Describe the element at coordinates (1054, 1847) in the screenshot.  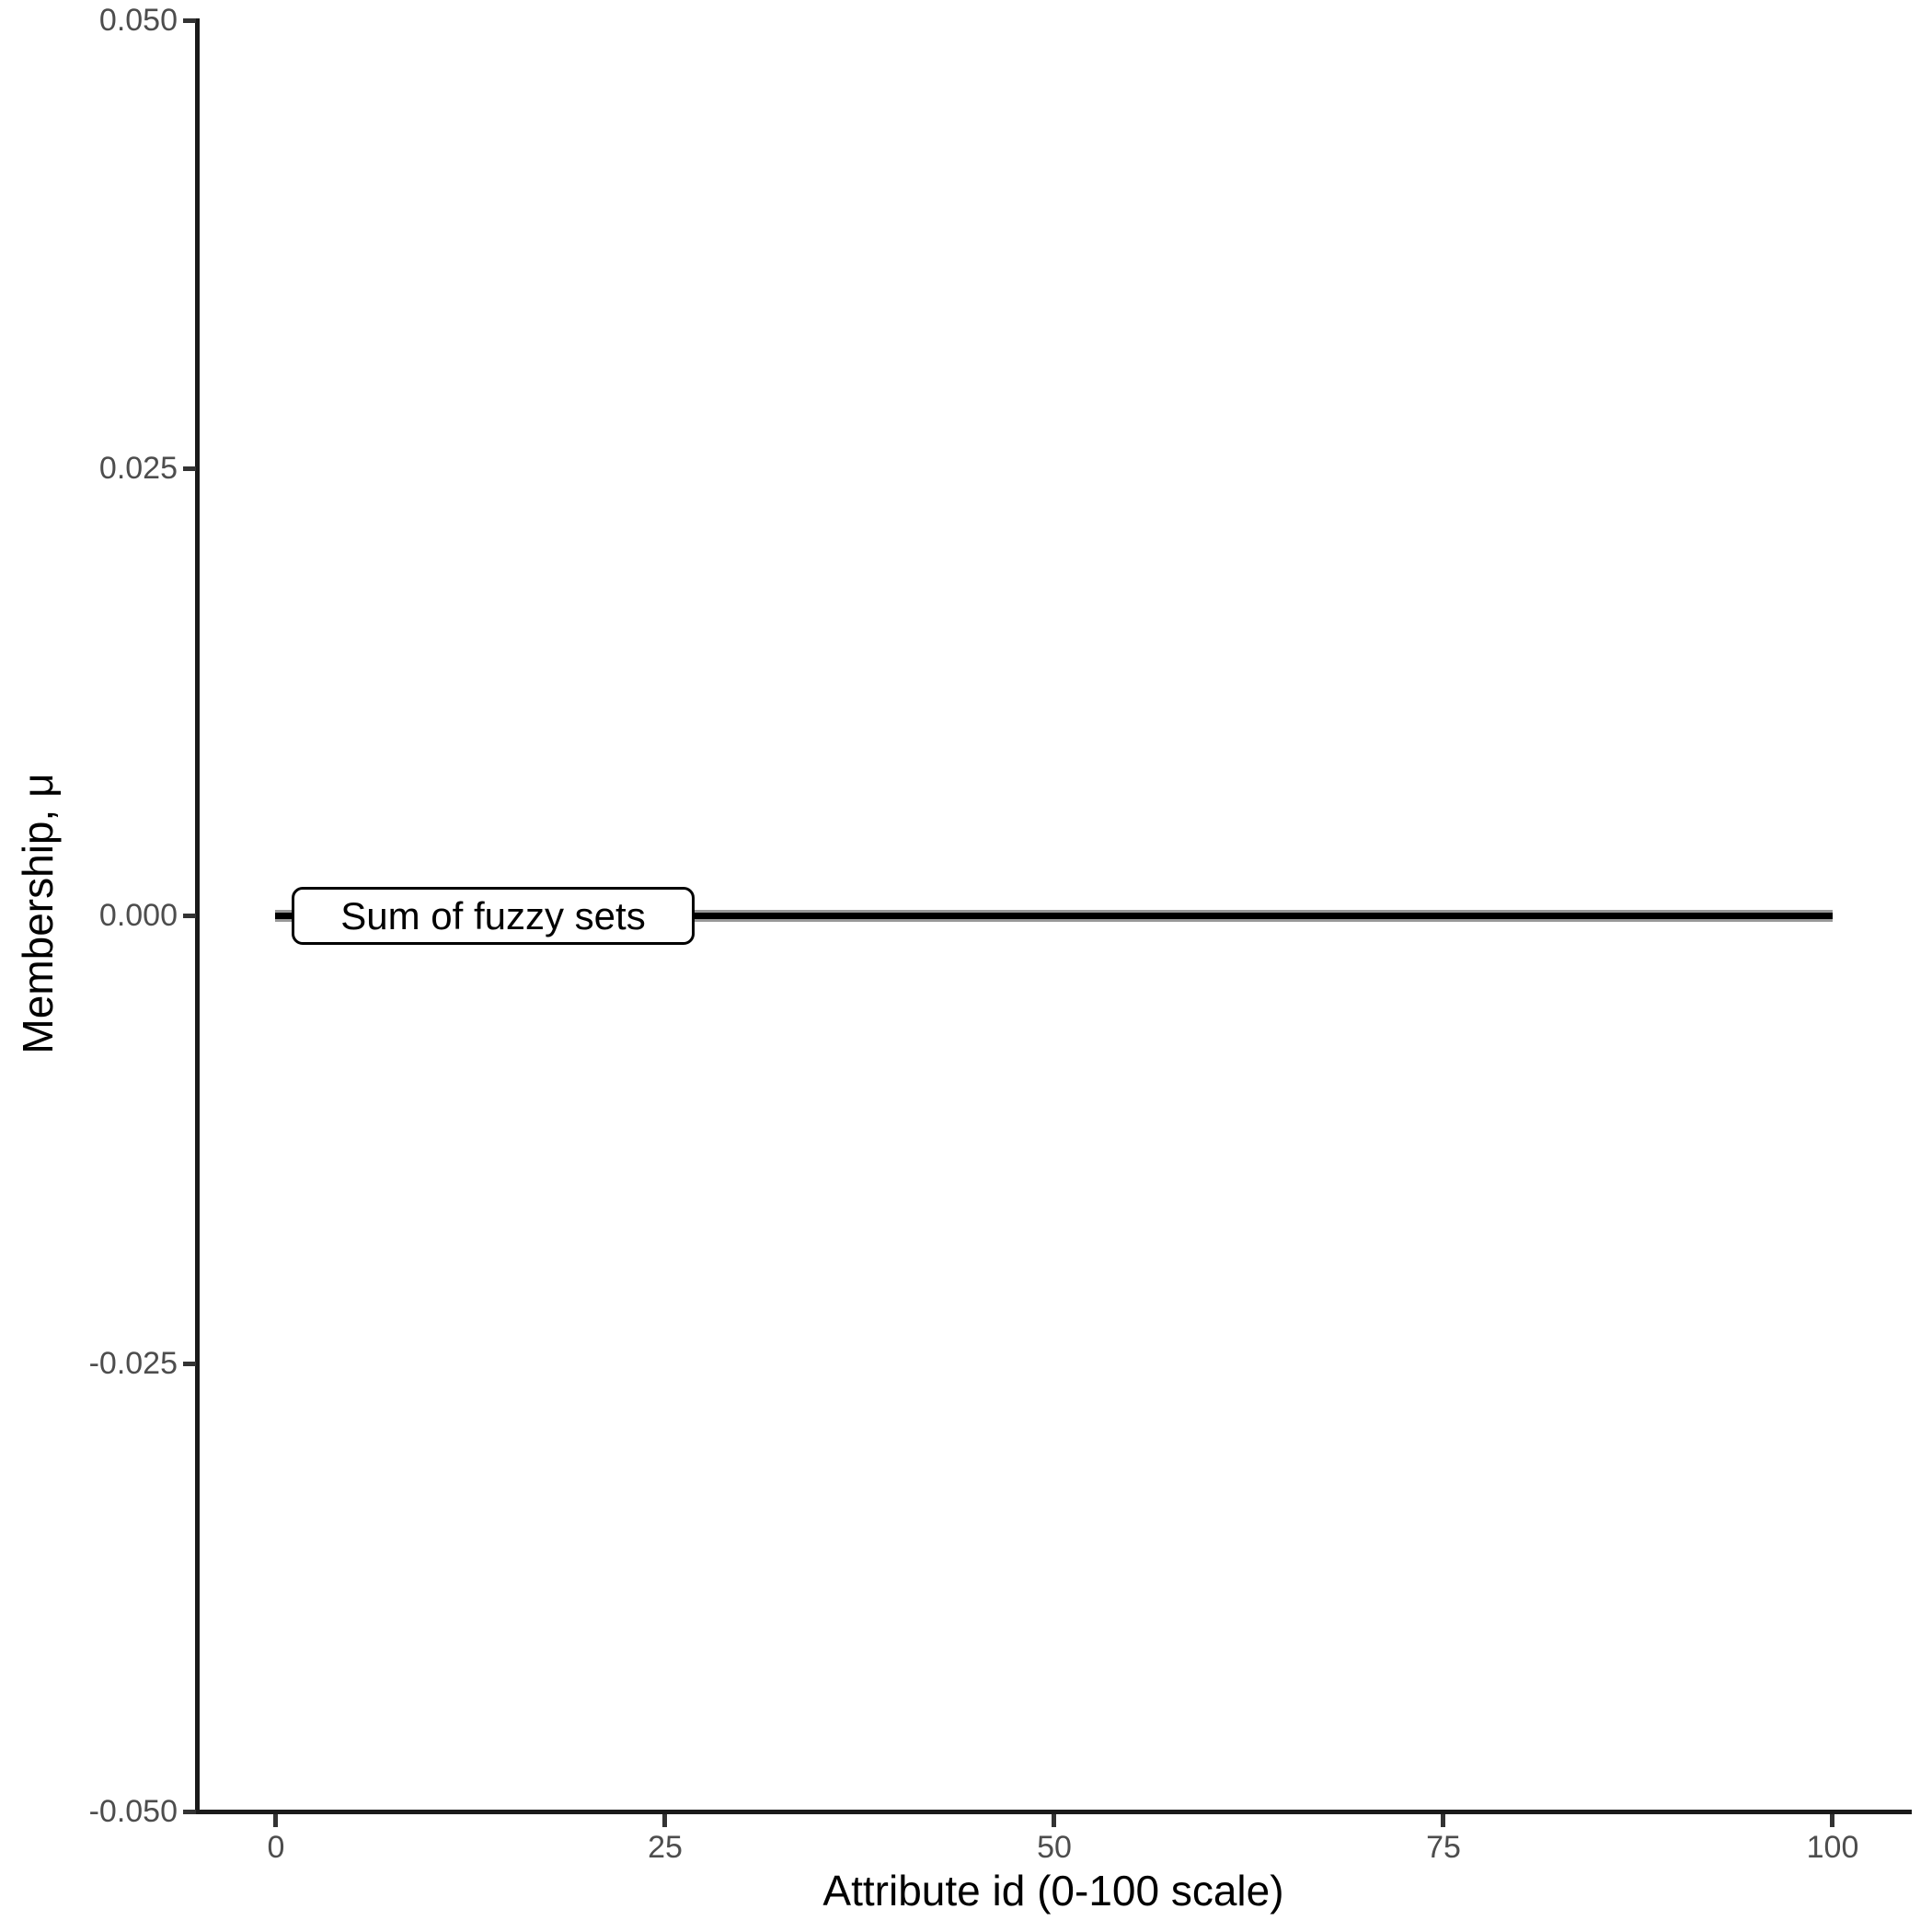
I see `x-tick-label: 50` at that location.